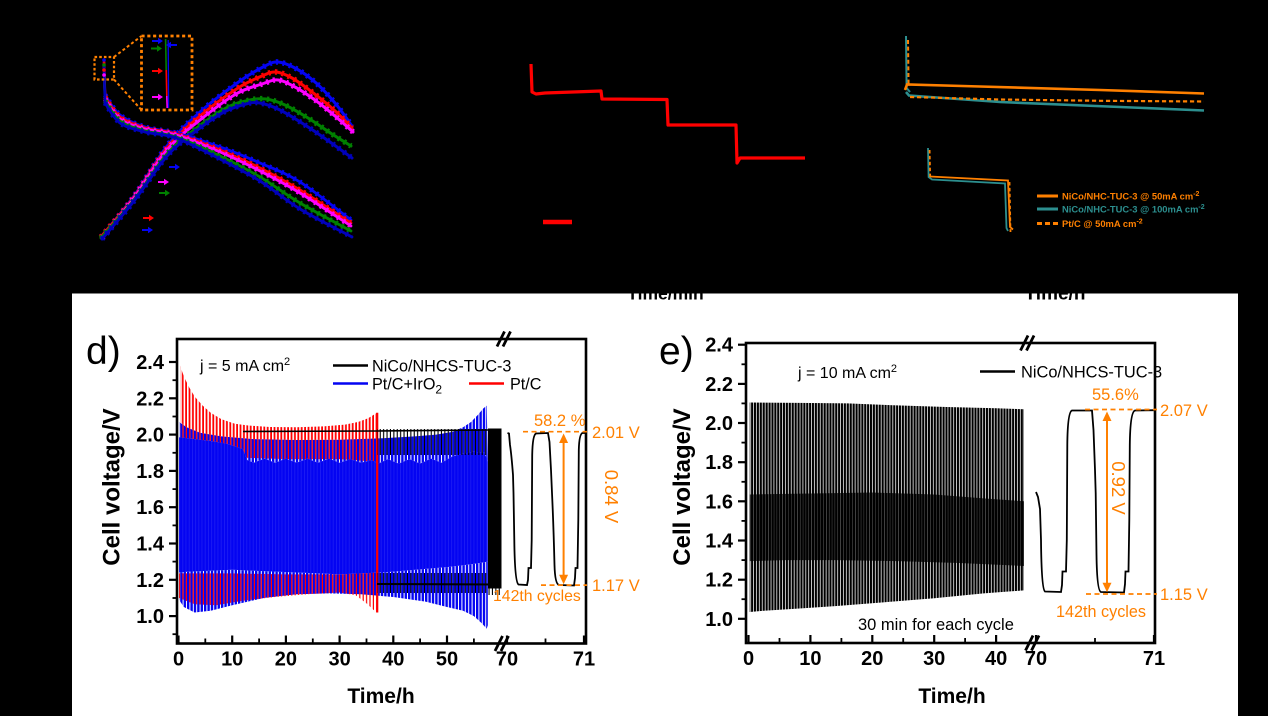 Image resolution: width=1268 pixels, height=716 pixels. I want to click on svg-text: 1.17 V, so click(616, 586).